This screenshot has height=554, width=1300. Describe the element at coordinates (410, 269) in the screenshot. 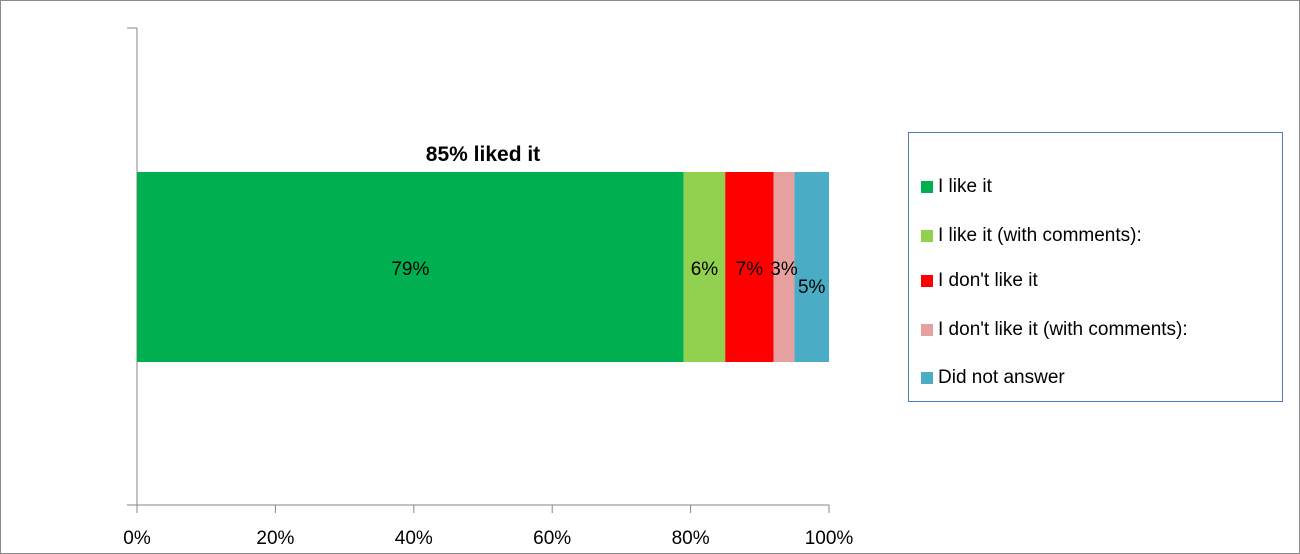

I see `data-label: 79%` at that location.